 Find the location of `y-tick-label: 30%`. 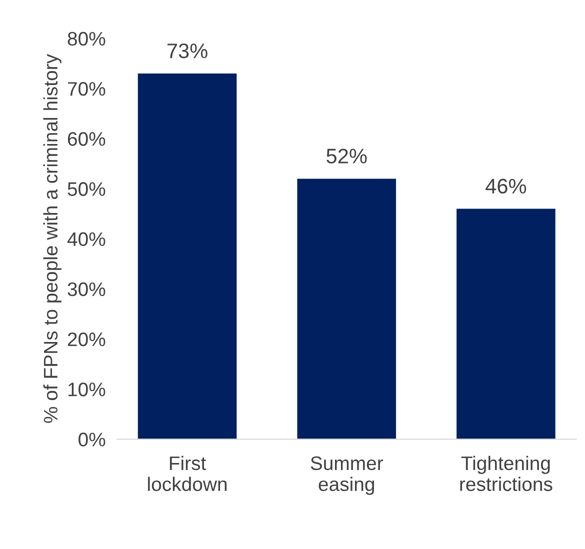

y-tick-label: 30% is located at coordinates (87, 289).